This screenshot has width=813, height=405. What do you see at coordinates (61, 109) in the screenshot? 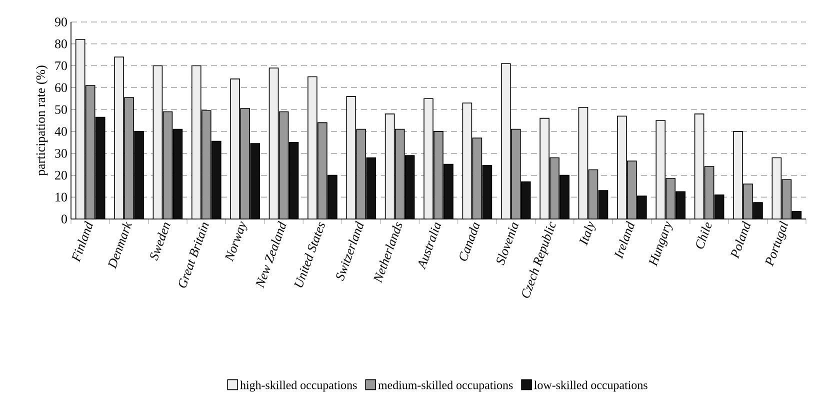
I see `y-tick-label: 50` at bounding box center [61, 109].